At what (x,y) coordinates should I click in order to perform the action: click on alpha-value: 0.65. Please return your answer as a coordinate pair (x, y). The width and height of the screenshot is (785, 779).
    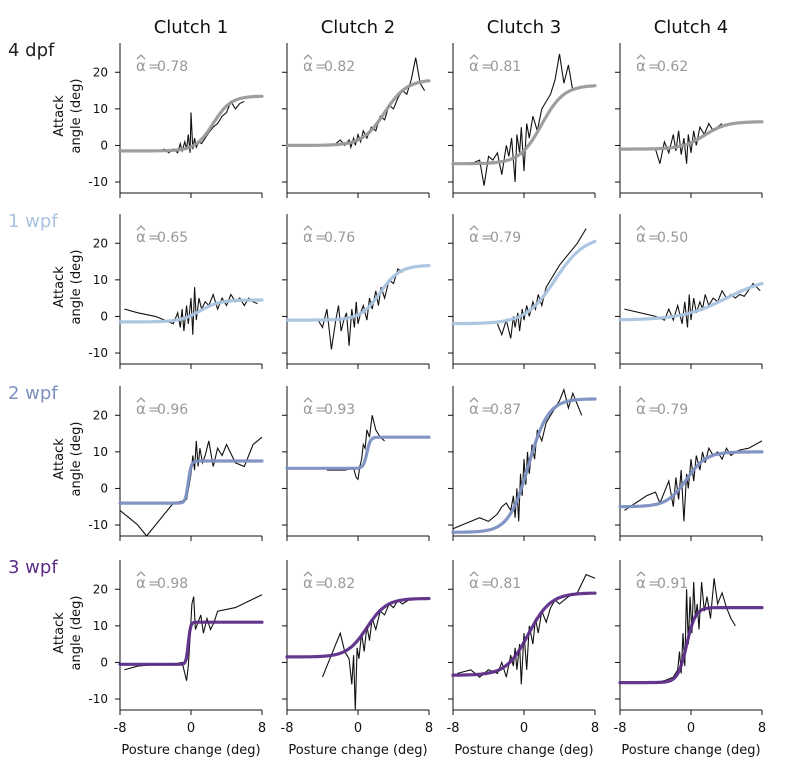
    Looking at the image, I should click on (172, 238).